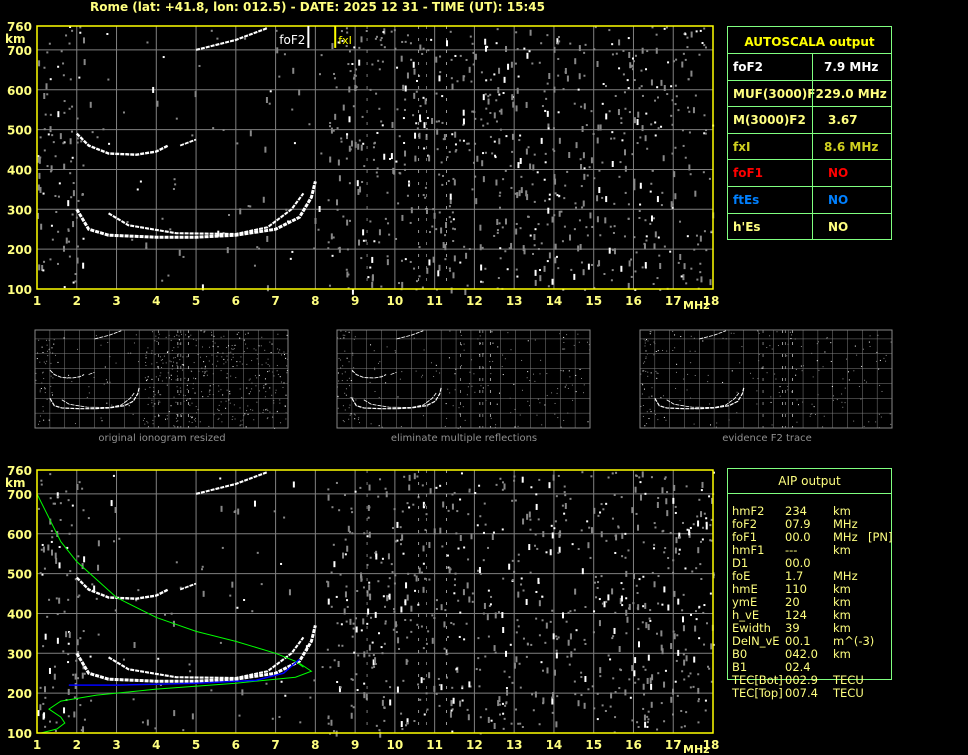 This screenshot has width=968, height=755. I want to click on row-label: h'Es, so click(747, 226).